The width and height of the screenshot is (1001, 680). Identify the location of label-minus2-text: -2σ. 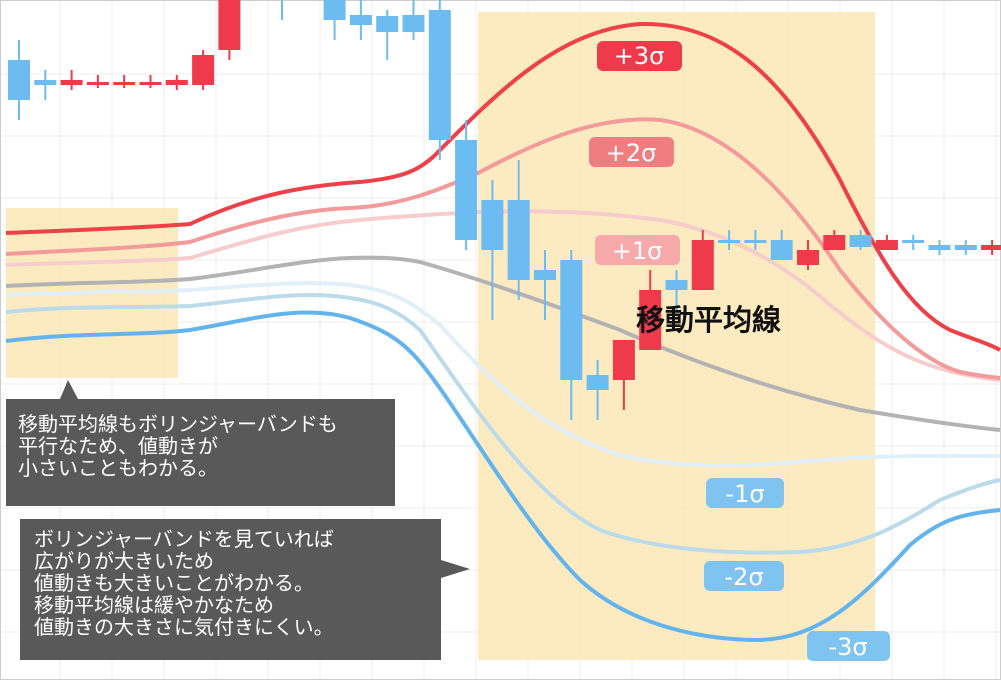
(743, 577).